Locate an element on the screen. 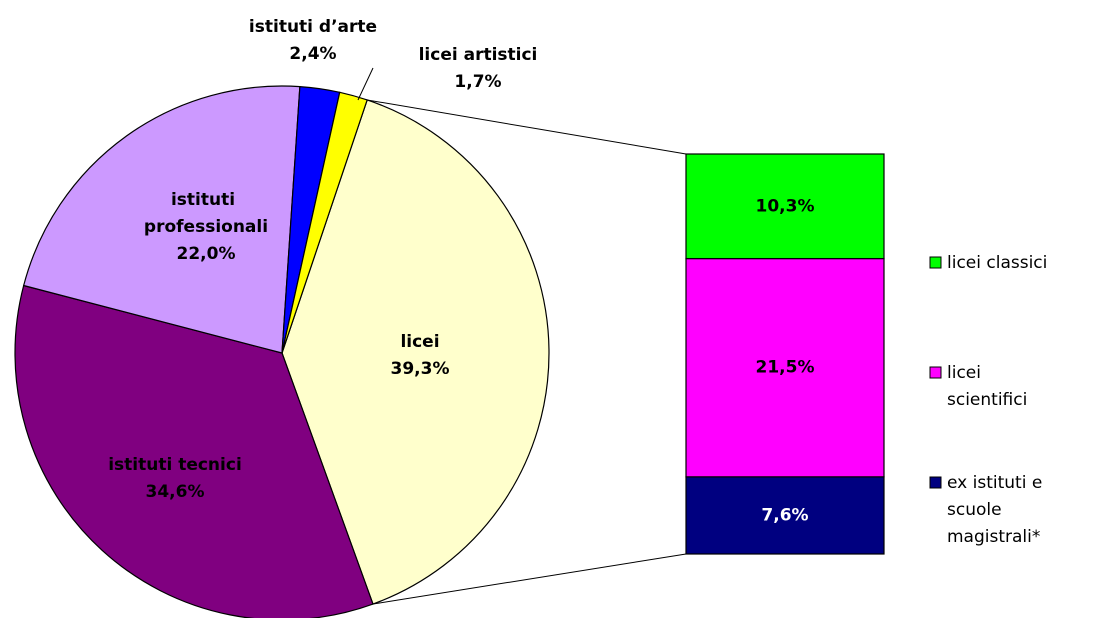 This screenshot has height=618, width=1107. legend-label: ex istituti e scuole magistrali* is located at coordinates (997, 510).